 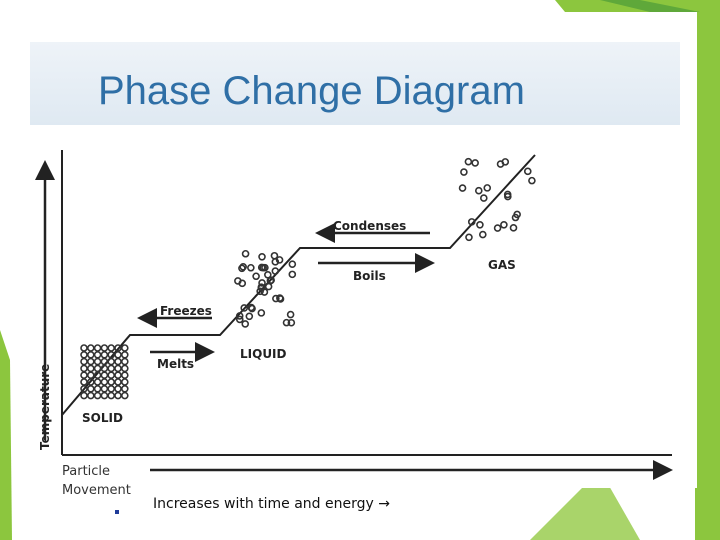 I want to click on label: Freezes, so click(x=186, y=311).